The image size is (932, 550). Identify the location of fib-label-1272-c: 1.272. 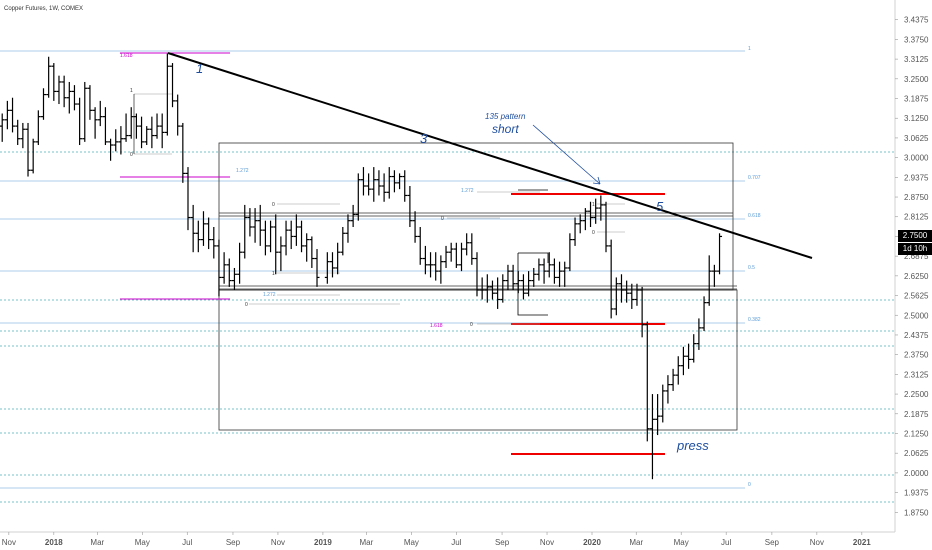
(269, 295).